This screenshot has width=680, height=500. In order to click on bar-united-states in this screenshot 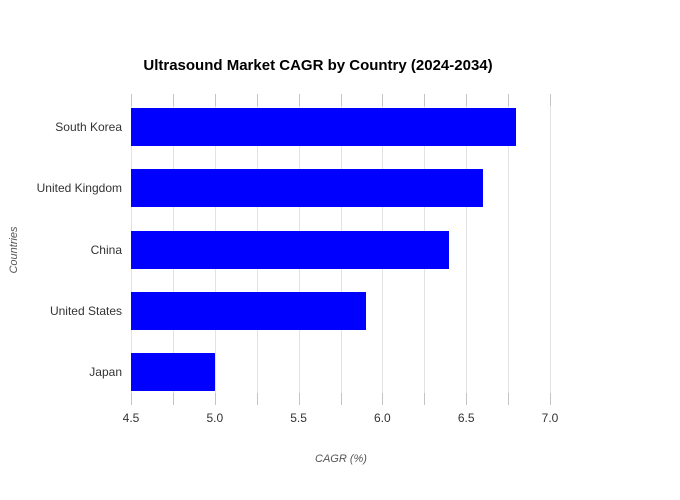, I will do `click(248, 310)`.